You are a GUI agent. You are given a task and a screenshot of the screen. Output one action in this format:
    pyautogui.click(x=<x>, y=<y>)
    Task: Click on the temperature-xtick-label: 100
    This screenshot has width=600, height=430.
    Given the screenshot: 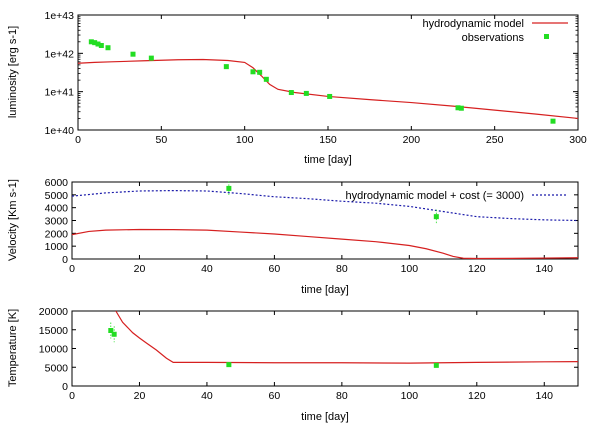 What is the action you would take?
    pyautogui.click(x=410, y=396)
    